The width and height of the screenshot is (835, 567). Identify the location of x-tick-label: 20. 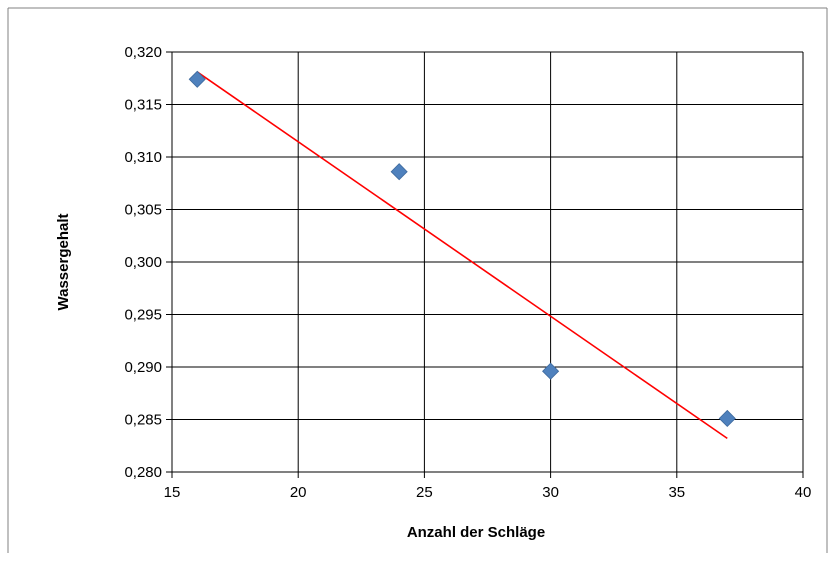
(298, 492).